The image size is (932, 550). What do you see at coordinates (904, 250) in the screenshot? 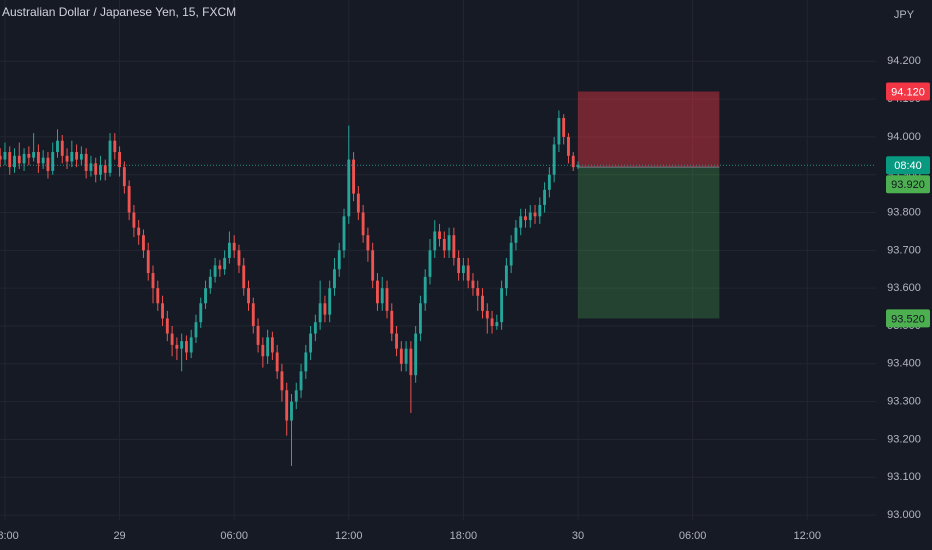
I see `y-tick-label: 93.700` at bounding box center [904, 250].